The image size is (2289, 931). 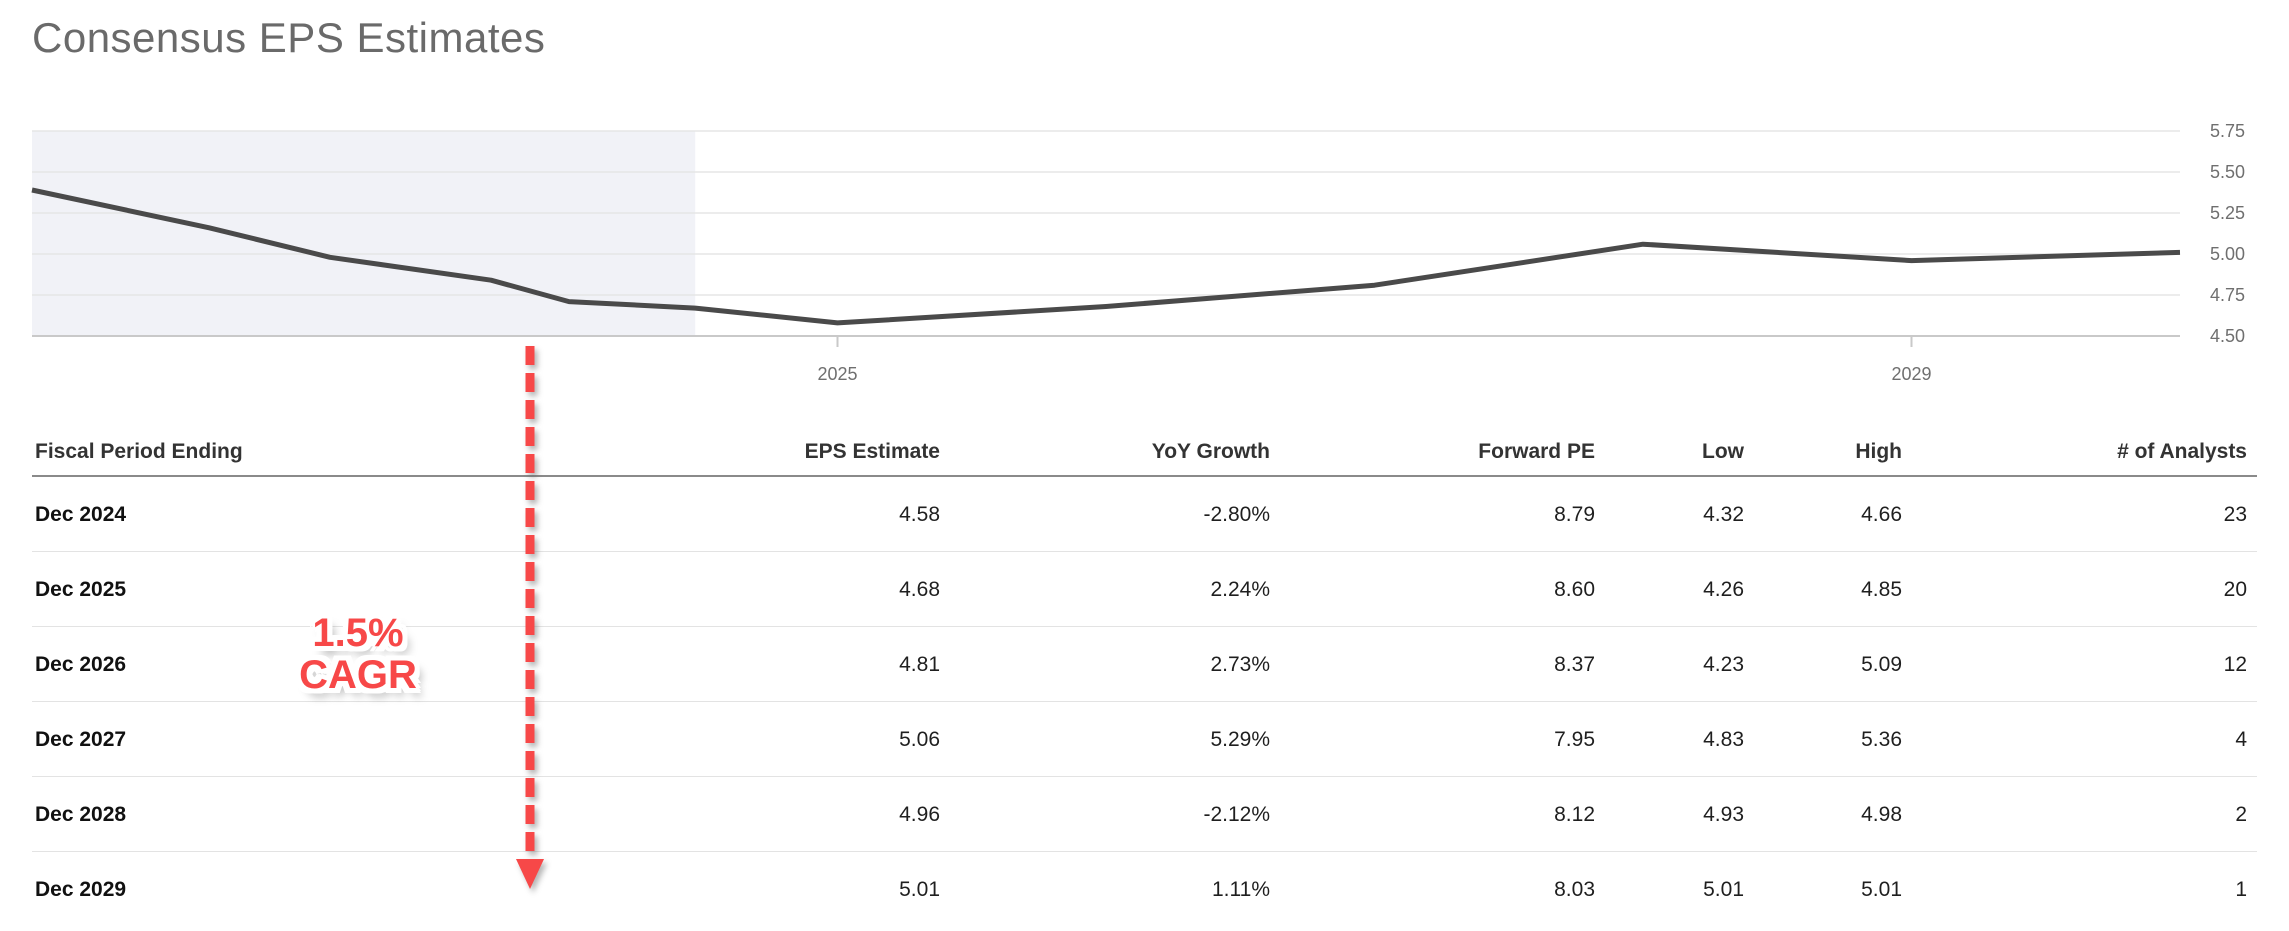 What do you see at coordinates (289, 37) in the screenshot?
I see `page-title: Consensus EPS Estimates` at bounding box center [289, 37].